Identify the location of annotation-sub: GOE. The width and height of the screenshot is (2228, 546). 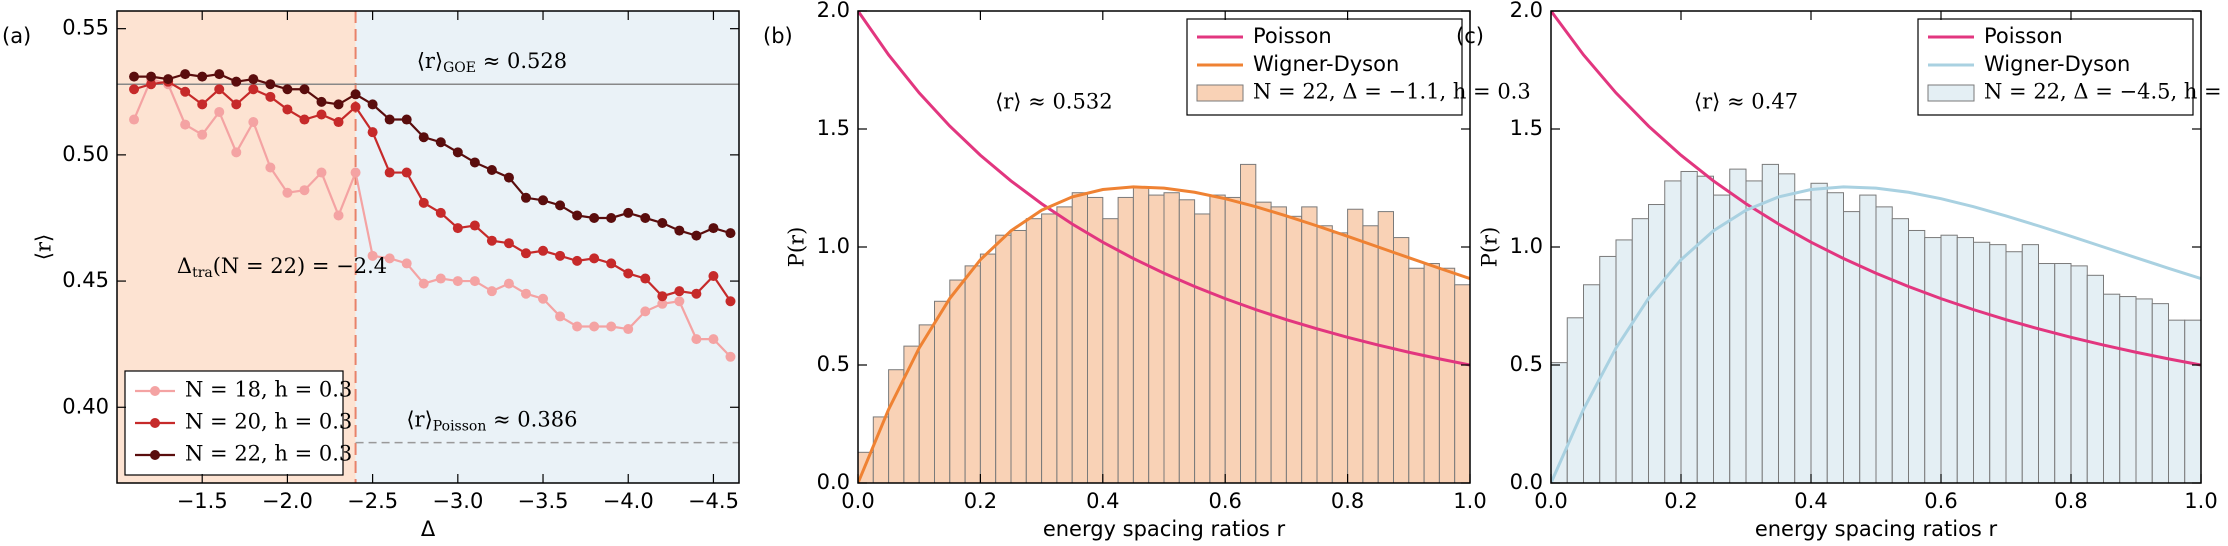
(459, 68).